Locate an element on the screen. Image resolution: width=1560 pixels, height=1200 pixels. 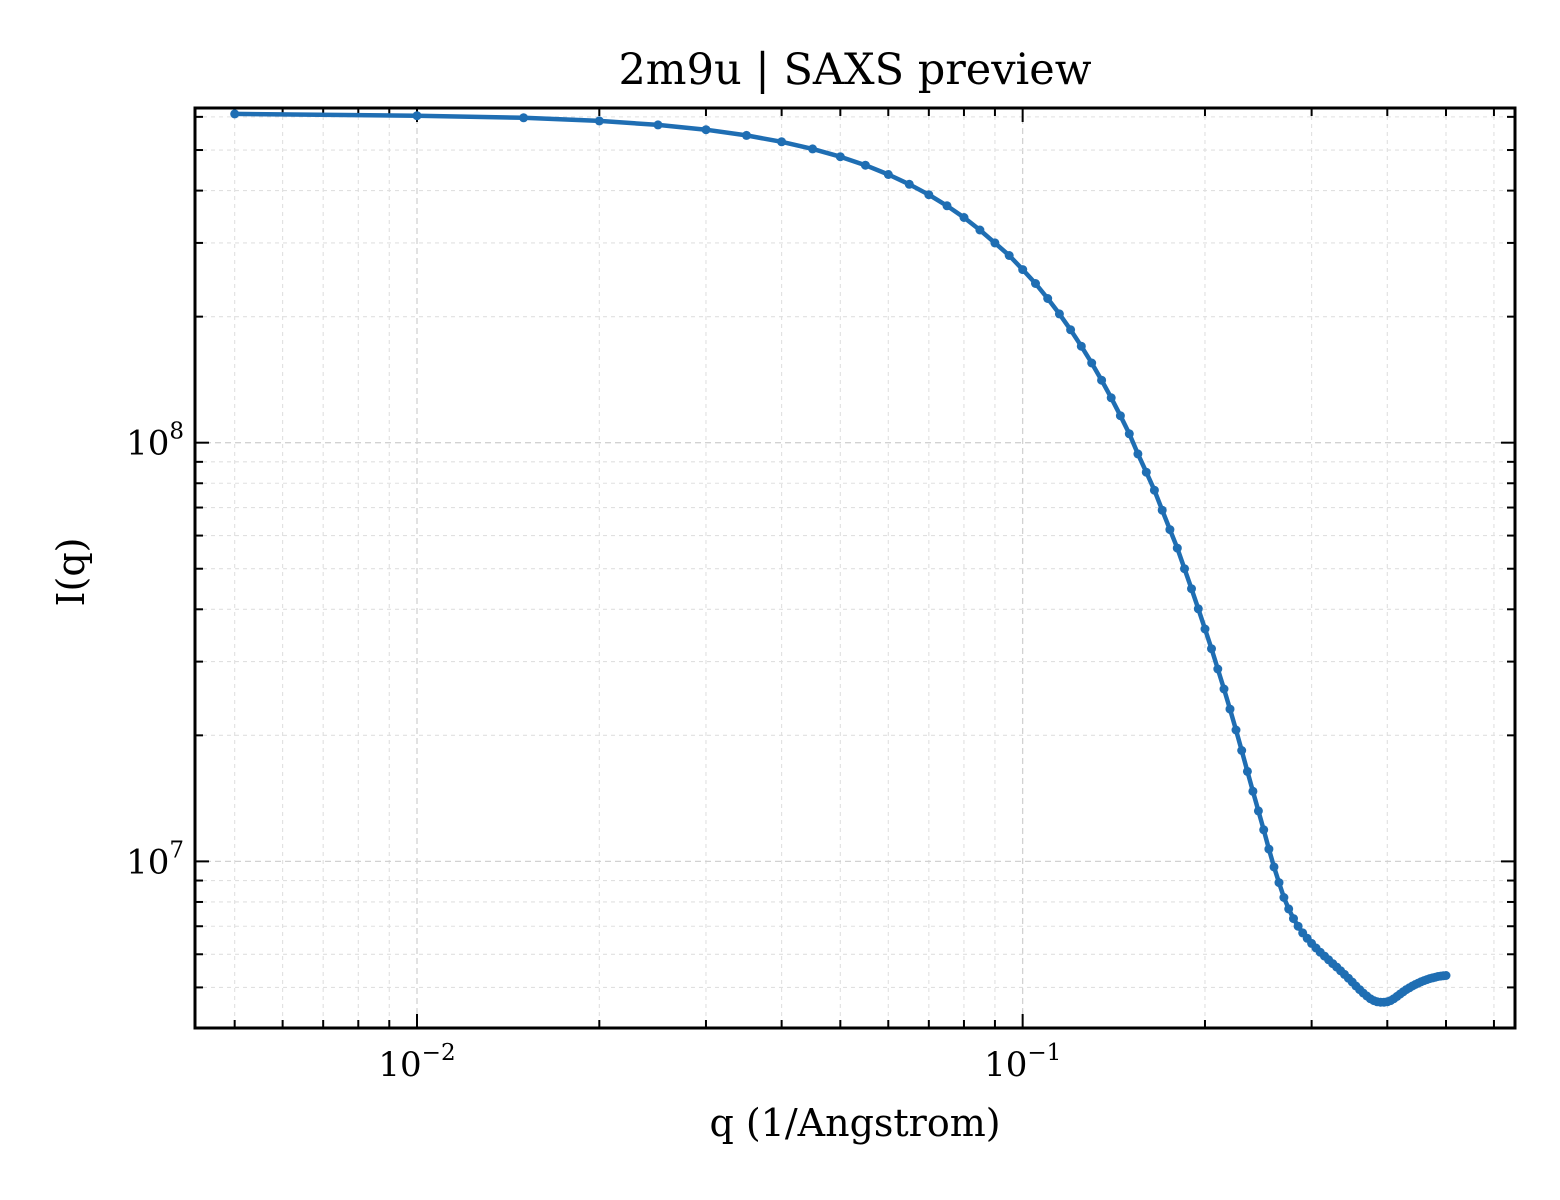
y-tick-label: 10⁸ is located at coordinates (155, 441).